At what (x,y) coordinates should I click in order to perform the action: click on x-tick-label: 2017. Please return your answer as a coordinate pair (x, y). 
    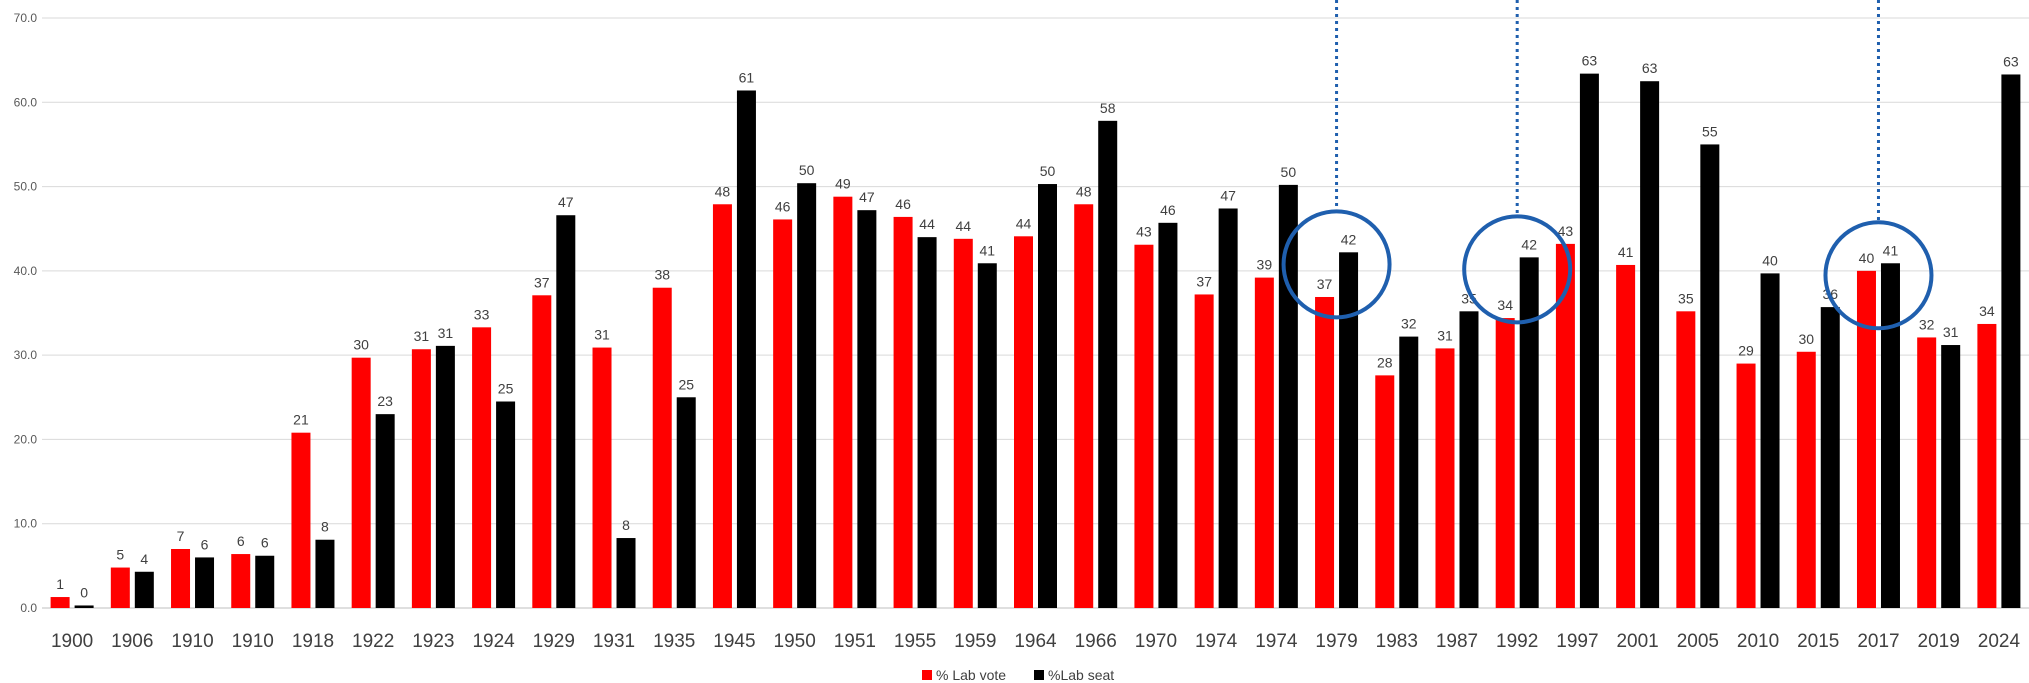
    Looking at the image, I should click on (1878, 641).